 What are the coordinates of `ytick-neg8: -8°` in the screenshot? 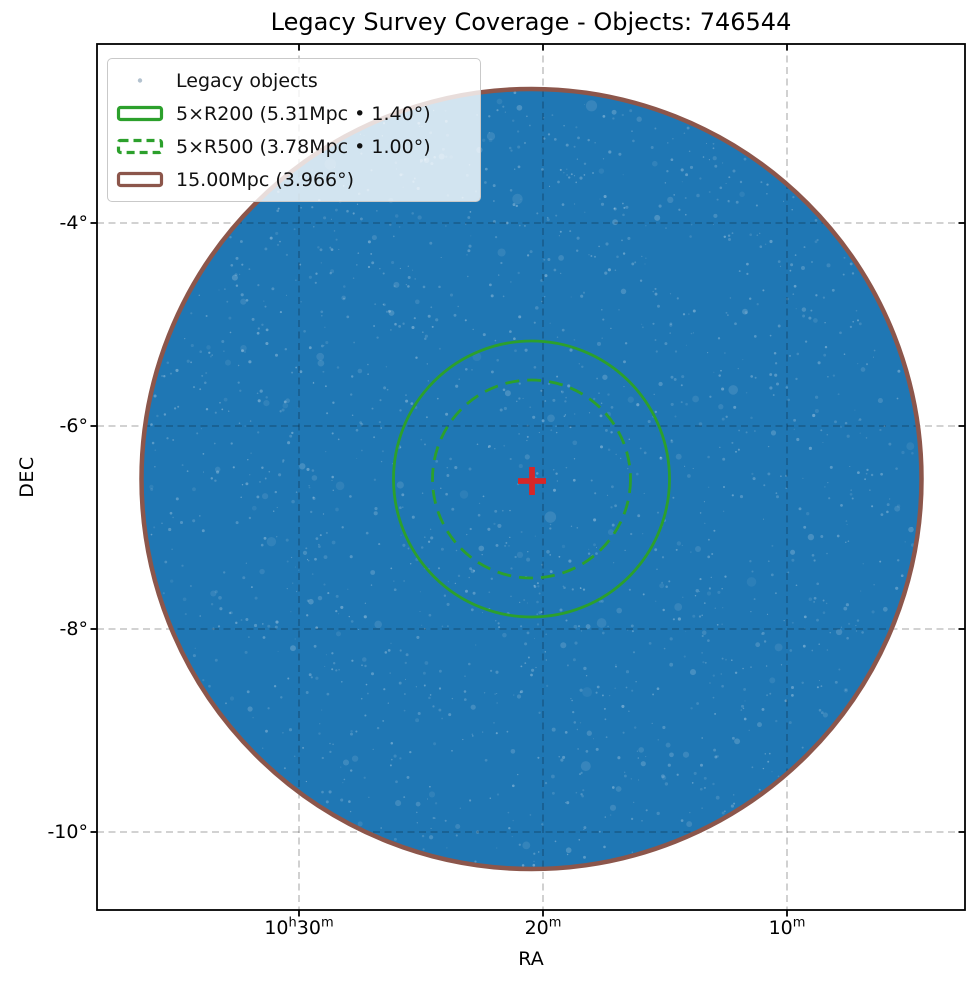 It's located at (73, 629).